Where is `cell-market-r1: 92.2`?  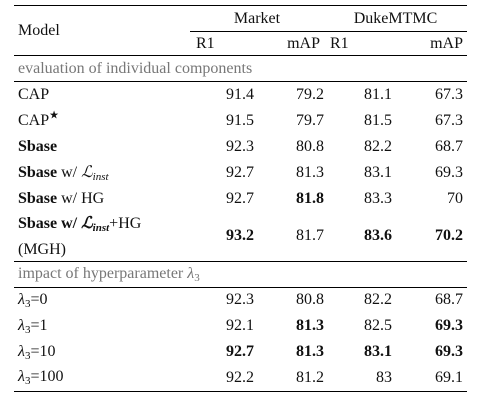 cell-market-r1: 92.2 is located at coordinates (222, 378).